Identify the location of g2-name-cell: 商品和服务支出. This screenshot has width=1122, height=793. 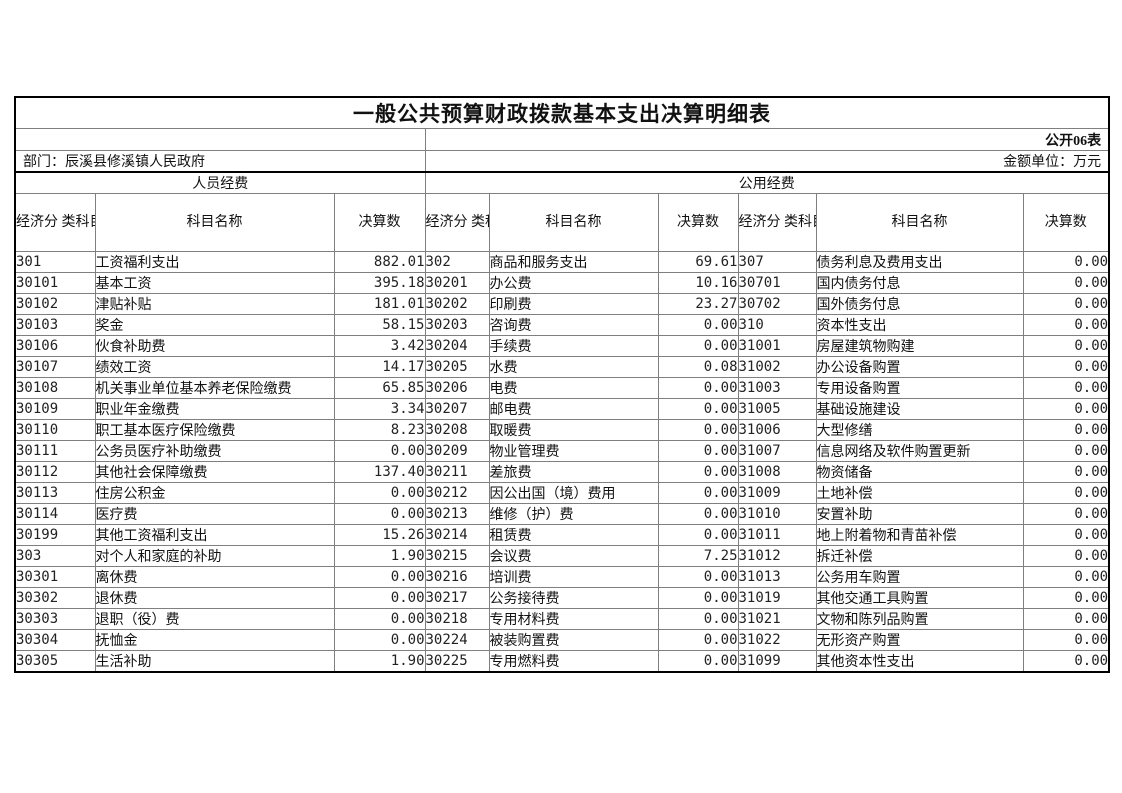
(573, 262).